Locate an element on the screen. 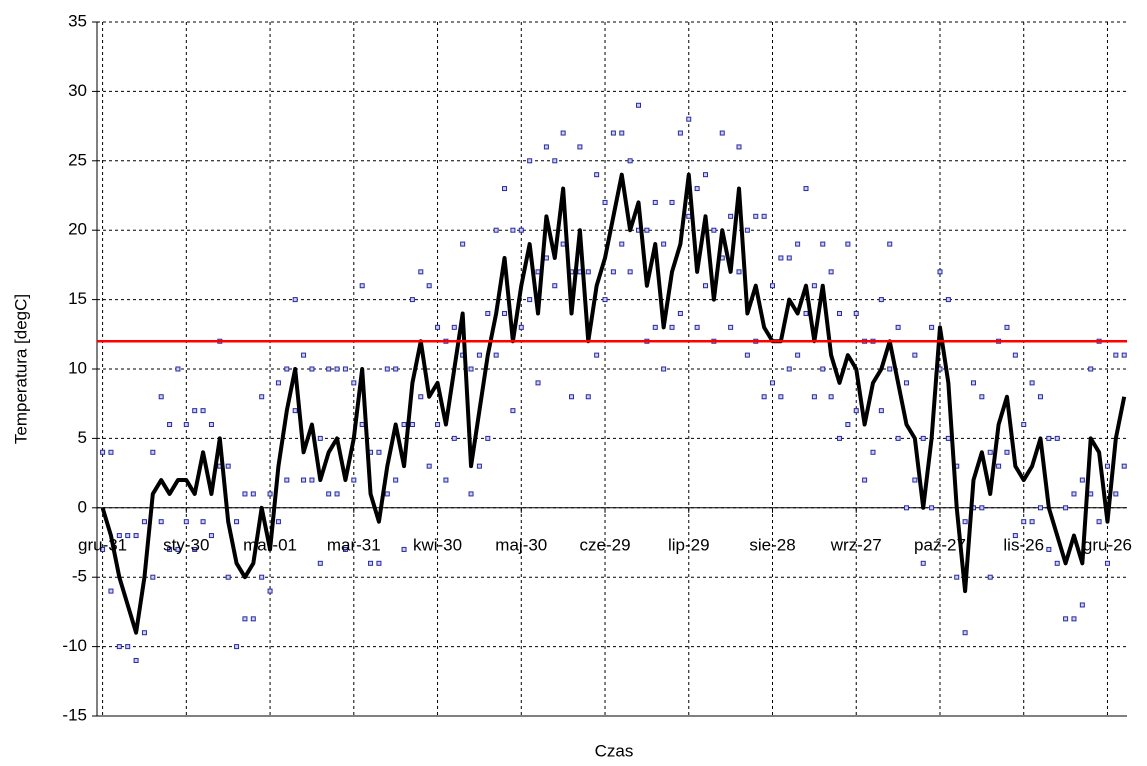  y-tick-label: 35 is located at coordinates (77, 20).